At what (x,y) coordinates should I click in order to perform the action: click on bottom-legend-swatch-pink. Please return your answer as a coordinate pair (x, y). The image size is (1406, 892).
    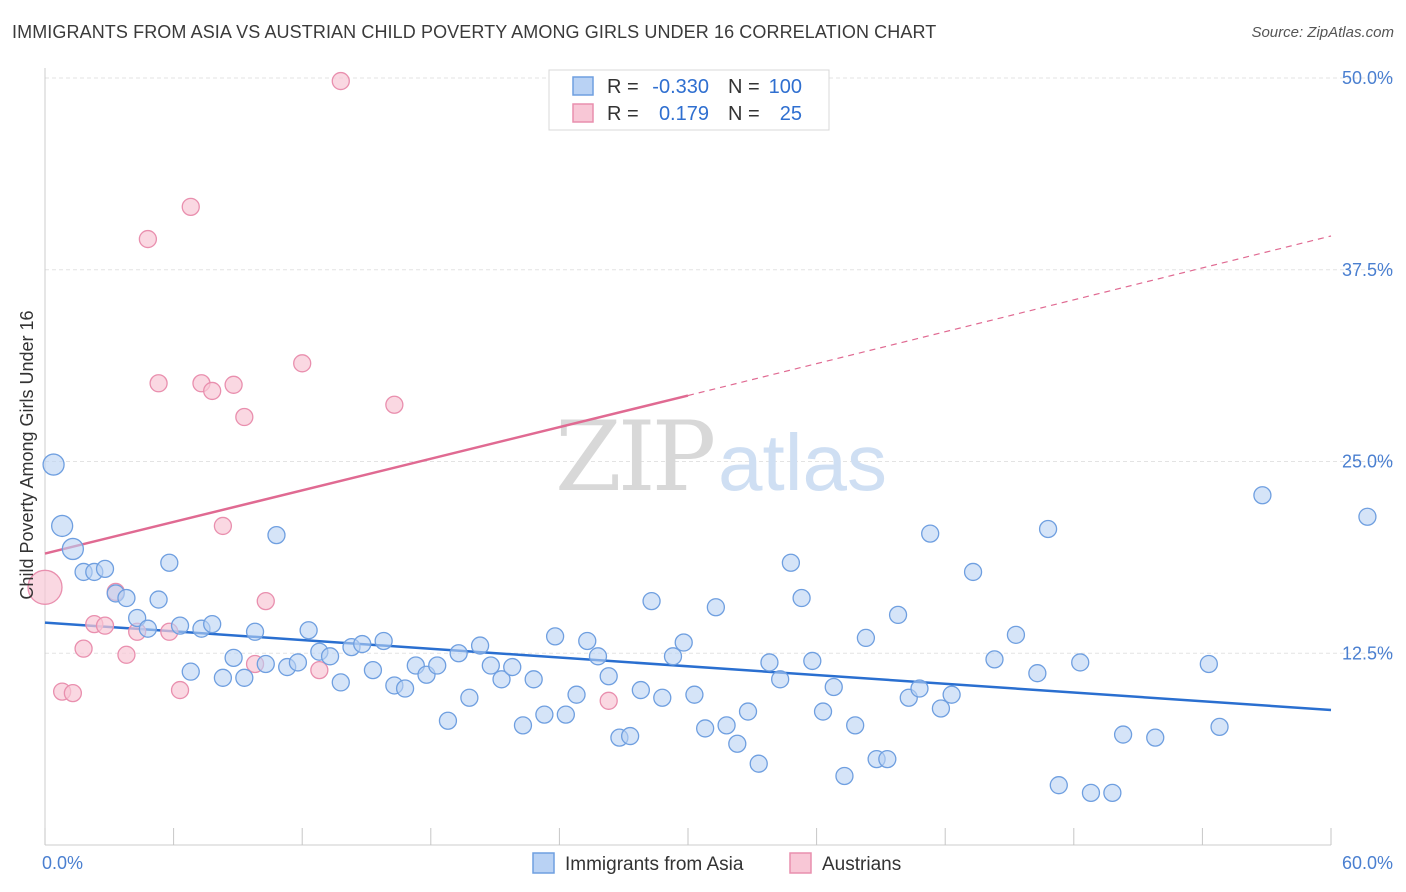
    Looking at the image, I should click on (800, 863).